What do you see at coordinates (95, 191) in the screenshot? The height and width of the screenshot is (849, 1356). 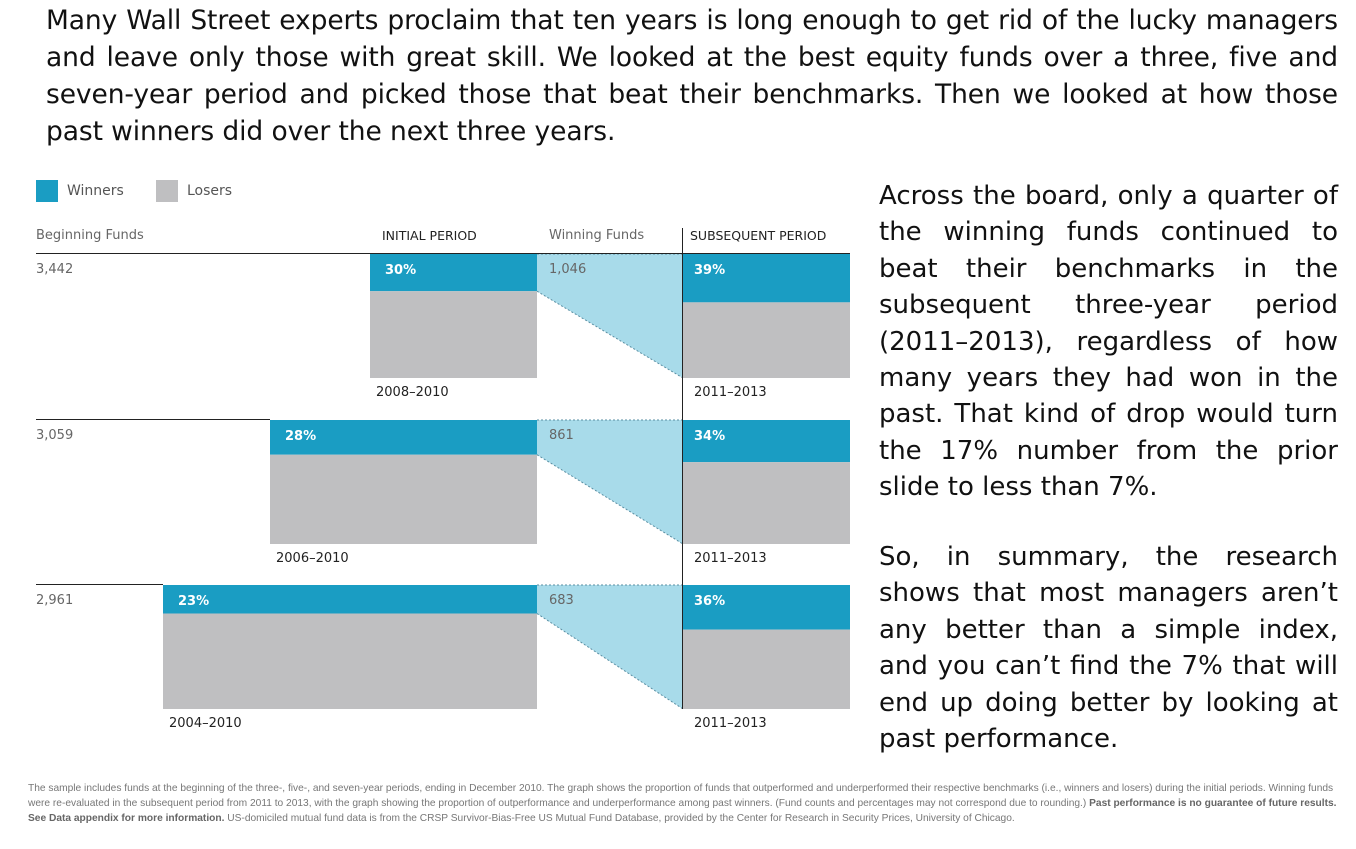 I see `legend-winners-label: Winners` at bounding box center [95, 191].